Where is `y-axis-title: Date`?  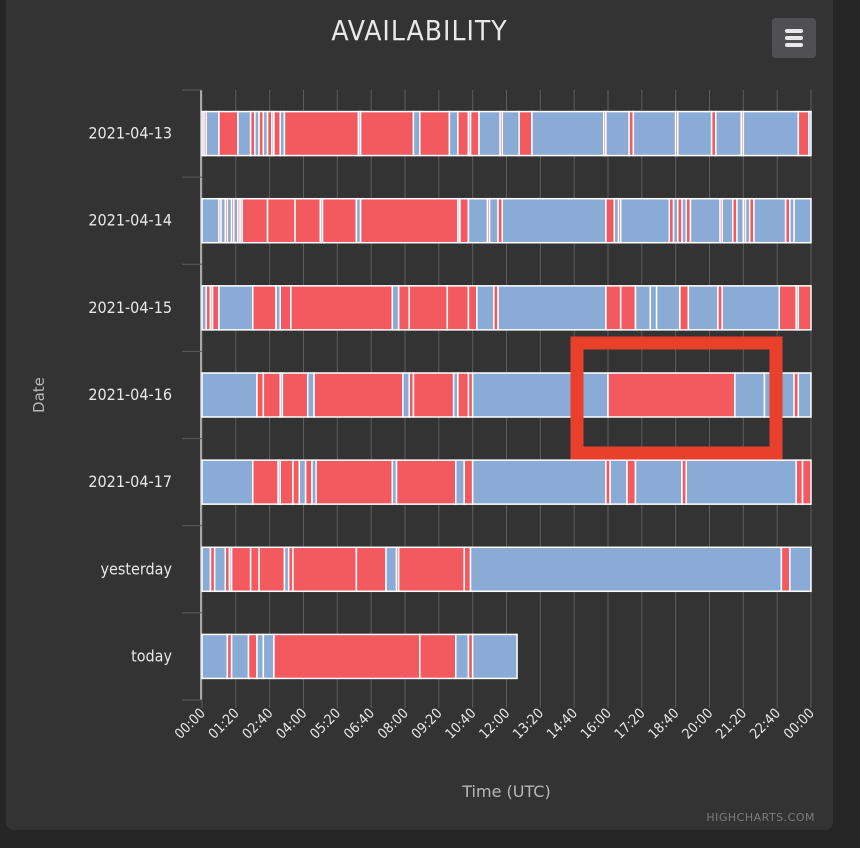 y-axis-title: Date is located at coordinates (39, 395).